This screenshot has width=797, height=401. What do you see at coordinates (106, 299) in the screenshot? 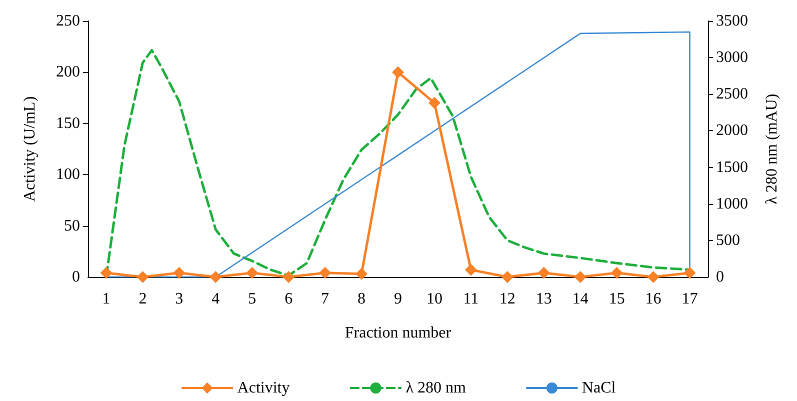
I see `x-tick-label: 1` at bounding box center [106, 299].